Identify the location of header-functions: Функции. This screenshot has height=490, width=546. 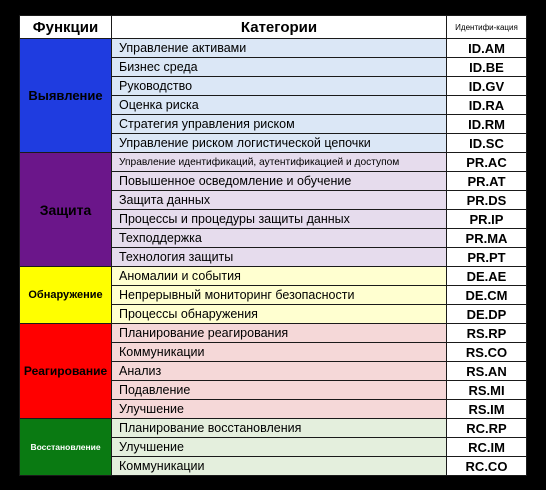
(65, 27).